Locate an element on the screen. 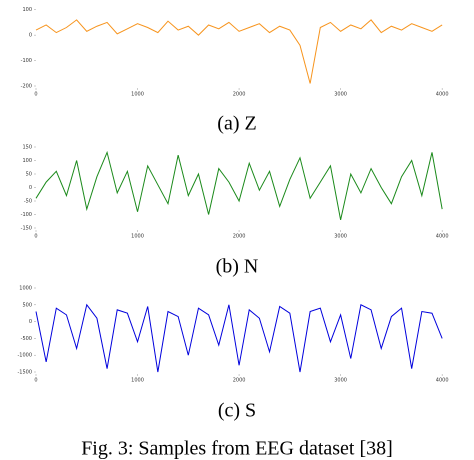  panel-caption: (b) N is located at coordinates (237, 267).